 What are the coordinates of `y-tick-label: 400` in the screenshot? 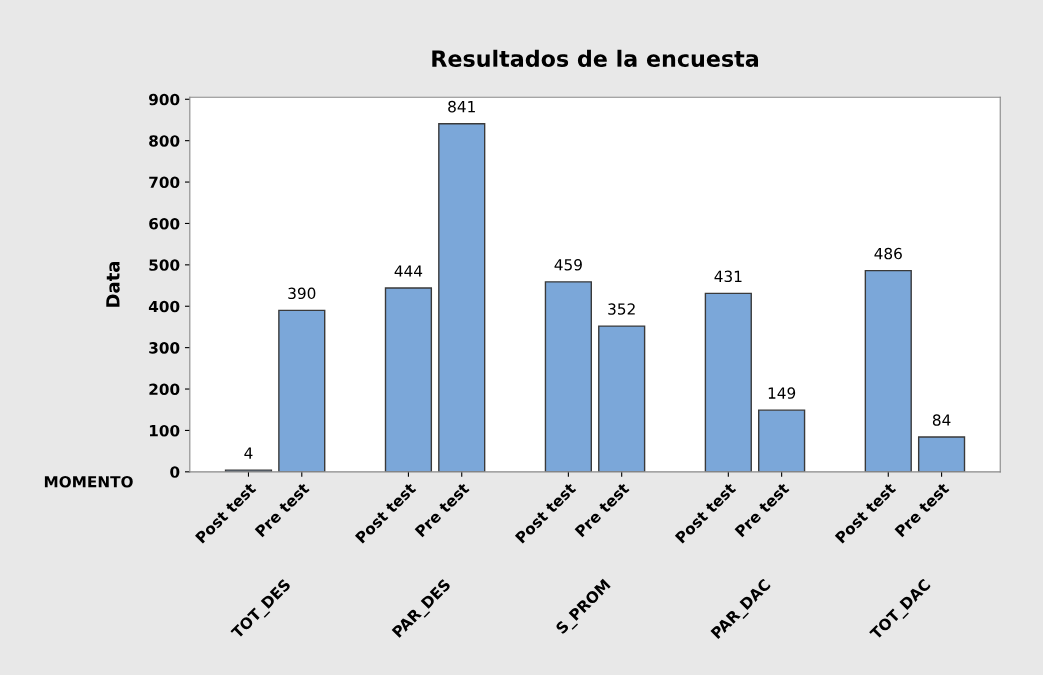 It's located at (164, 306).